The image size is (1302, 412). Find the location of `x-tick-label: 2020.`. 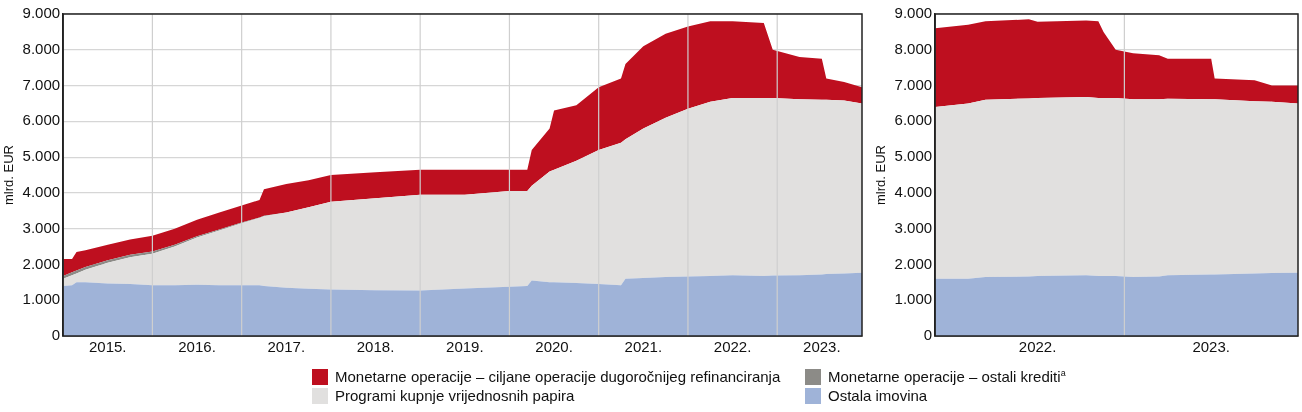

x-tick-label: 2020. is located at coordinates (554, 347).